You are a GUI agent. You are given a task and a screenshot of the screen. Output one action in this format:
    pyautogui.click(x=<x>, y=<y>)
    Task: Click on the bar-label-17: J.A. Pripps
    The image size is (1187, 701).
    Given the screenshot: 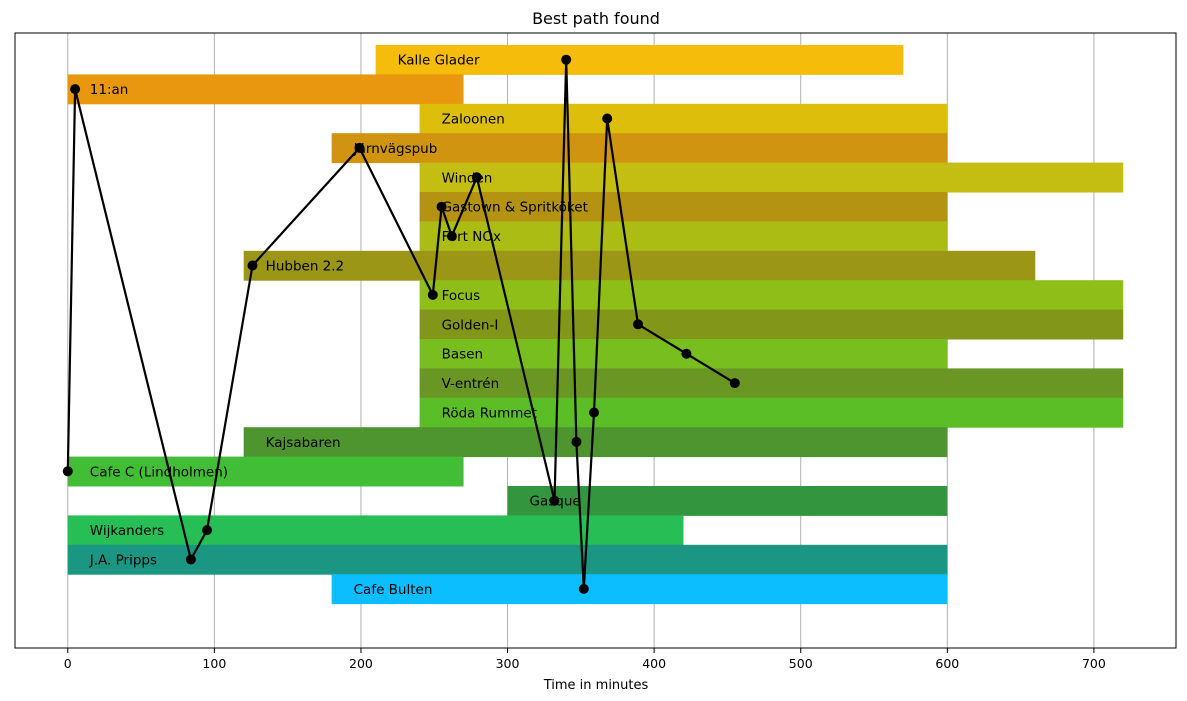 What is the action you would take?
    pyautogui.click(x=123, y=561)
    